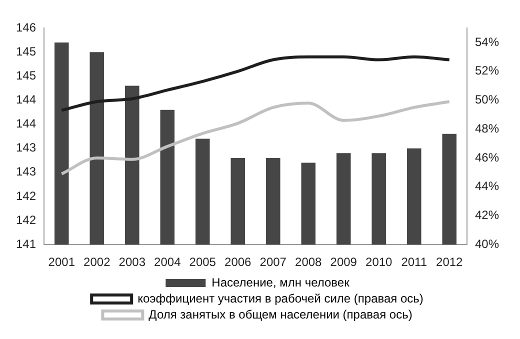 The width and height of the screenshot is (520, 339). What do you see at coordinates (450, 262) in the screenshot?
I see `x-tick-label: 2012` at bounding box center [450, 262].